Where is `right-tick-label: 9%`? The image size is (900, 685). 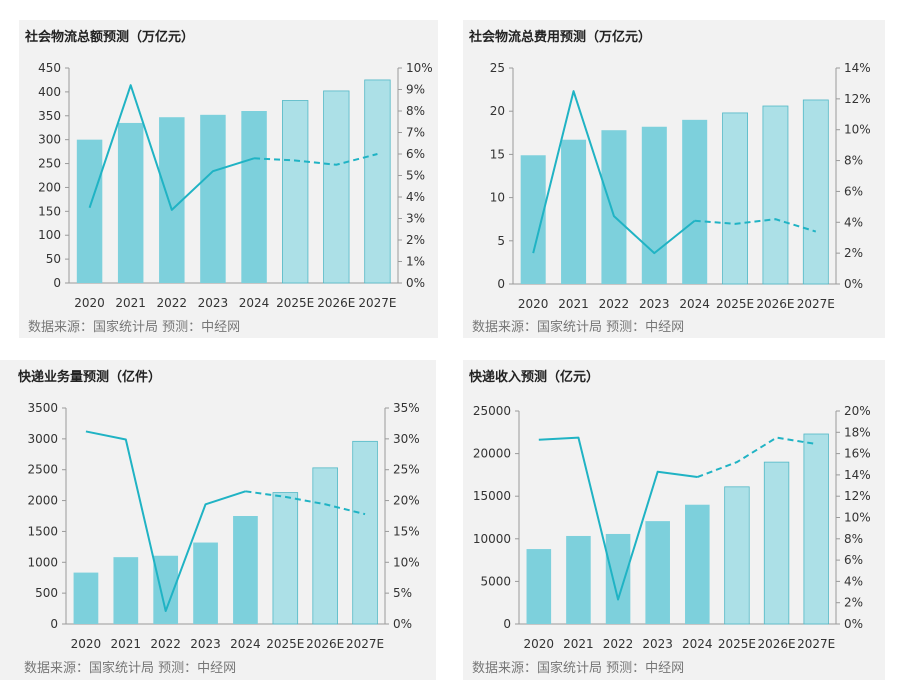
right-tick-label: 9% is located at coordinates (415, 90).